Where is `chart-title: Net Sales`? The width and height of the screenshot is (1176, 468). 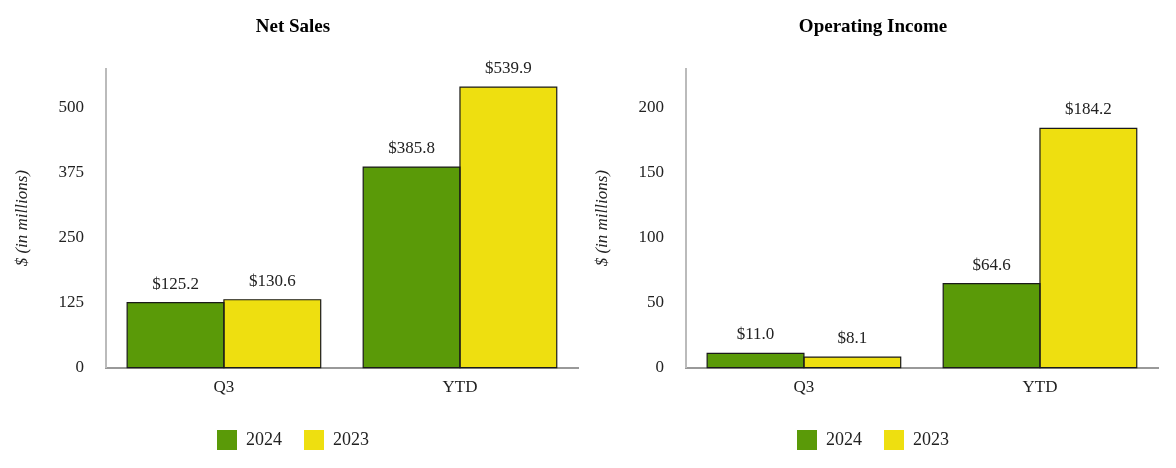
chart-title: Net Sales is located at coordinates (293, 26).